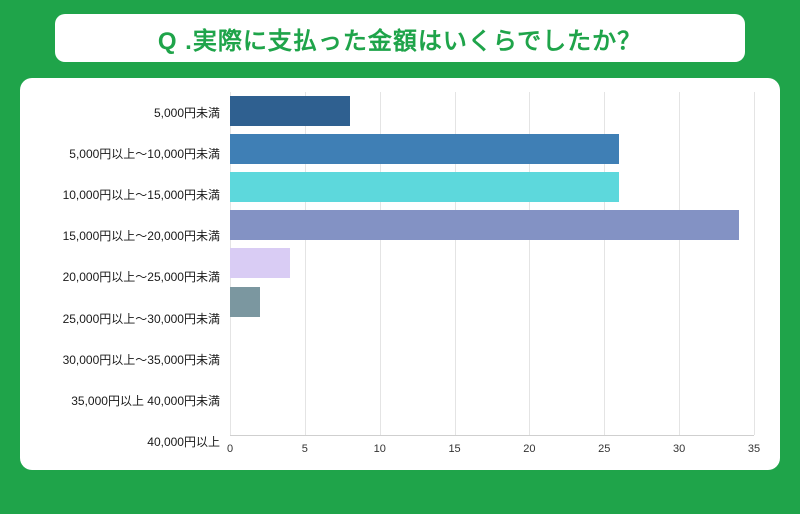 Image resolution: width=800 pixels, height=514 pixels. What do you see at coordinates (529, 449) in the screenshot?
I see `x-tick-label: 20` at bounding box center [529, 449].